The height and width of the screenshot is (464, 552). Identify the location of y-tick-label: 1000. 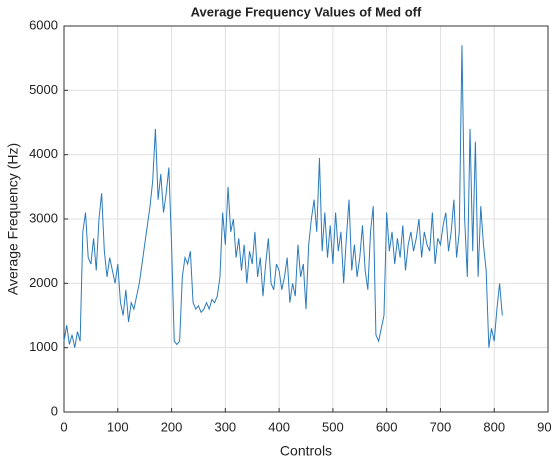
(43, 346).